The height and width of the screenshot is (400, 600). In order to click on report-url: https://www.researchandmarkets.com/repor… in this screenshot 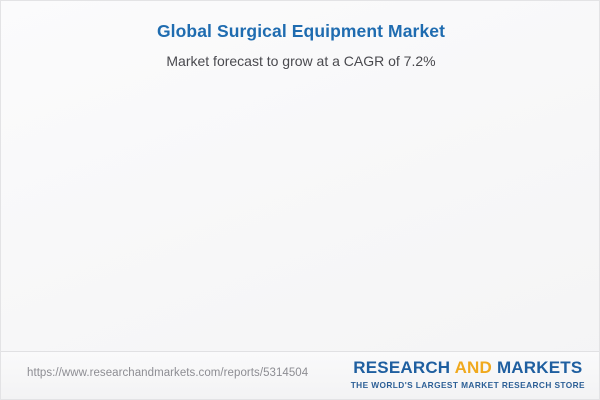, I will do `click(168, 373)`.